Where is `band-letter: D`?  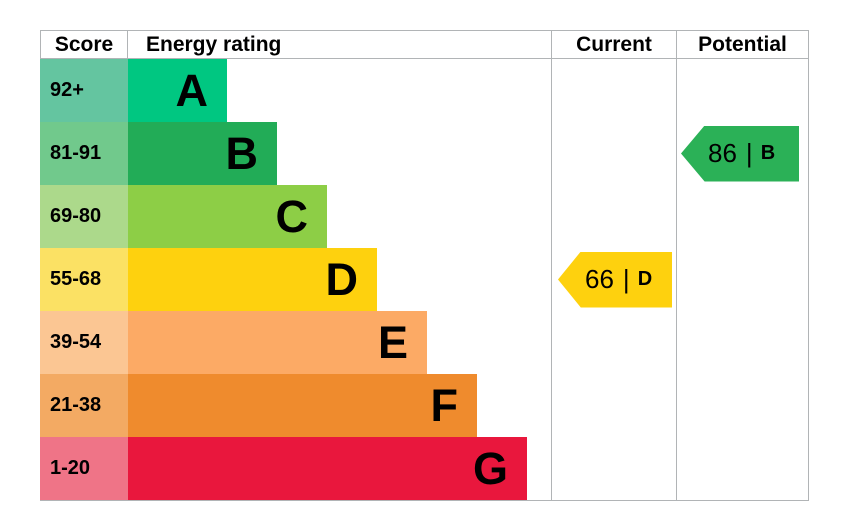 band-letter: D is located at coordinates (342, 279).